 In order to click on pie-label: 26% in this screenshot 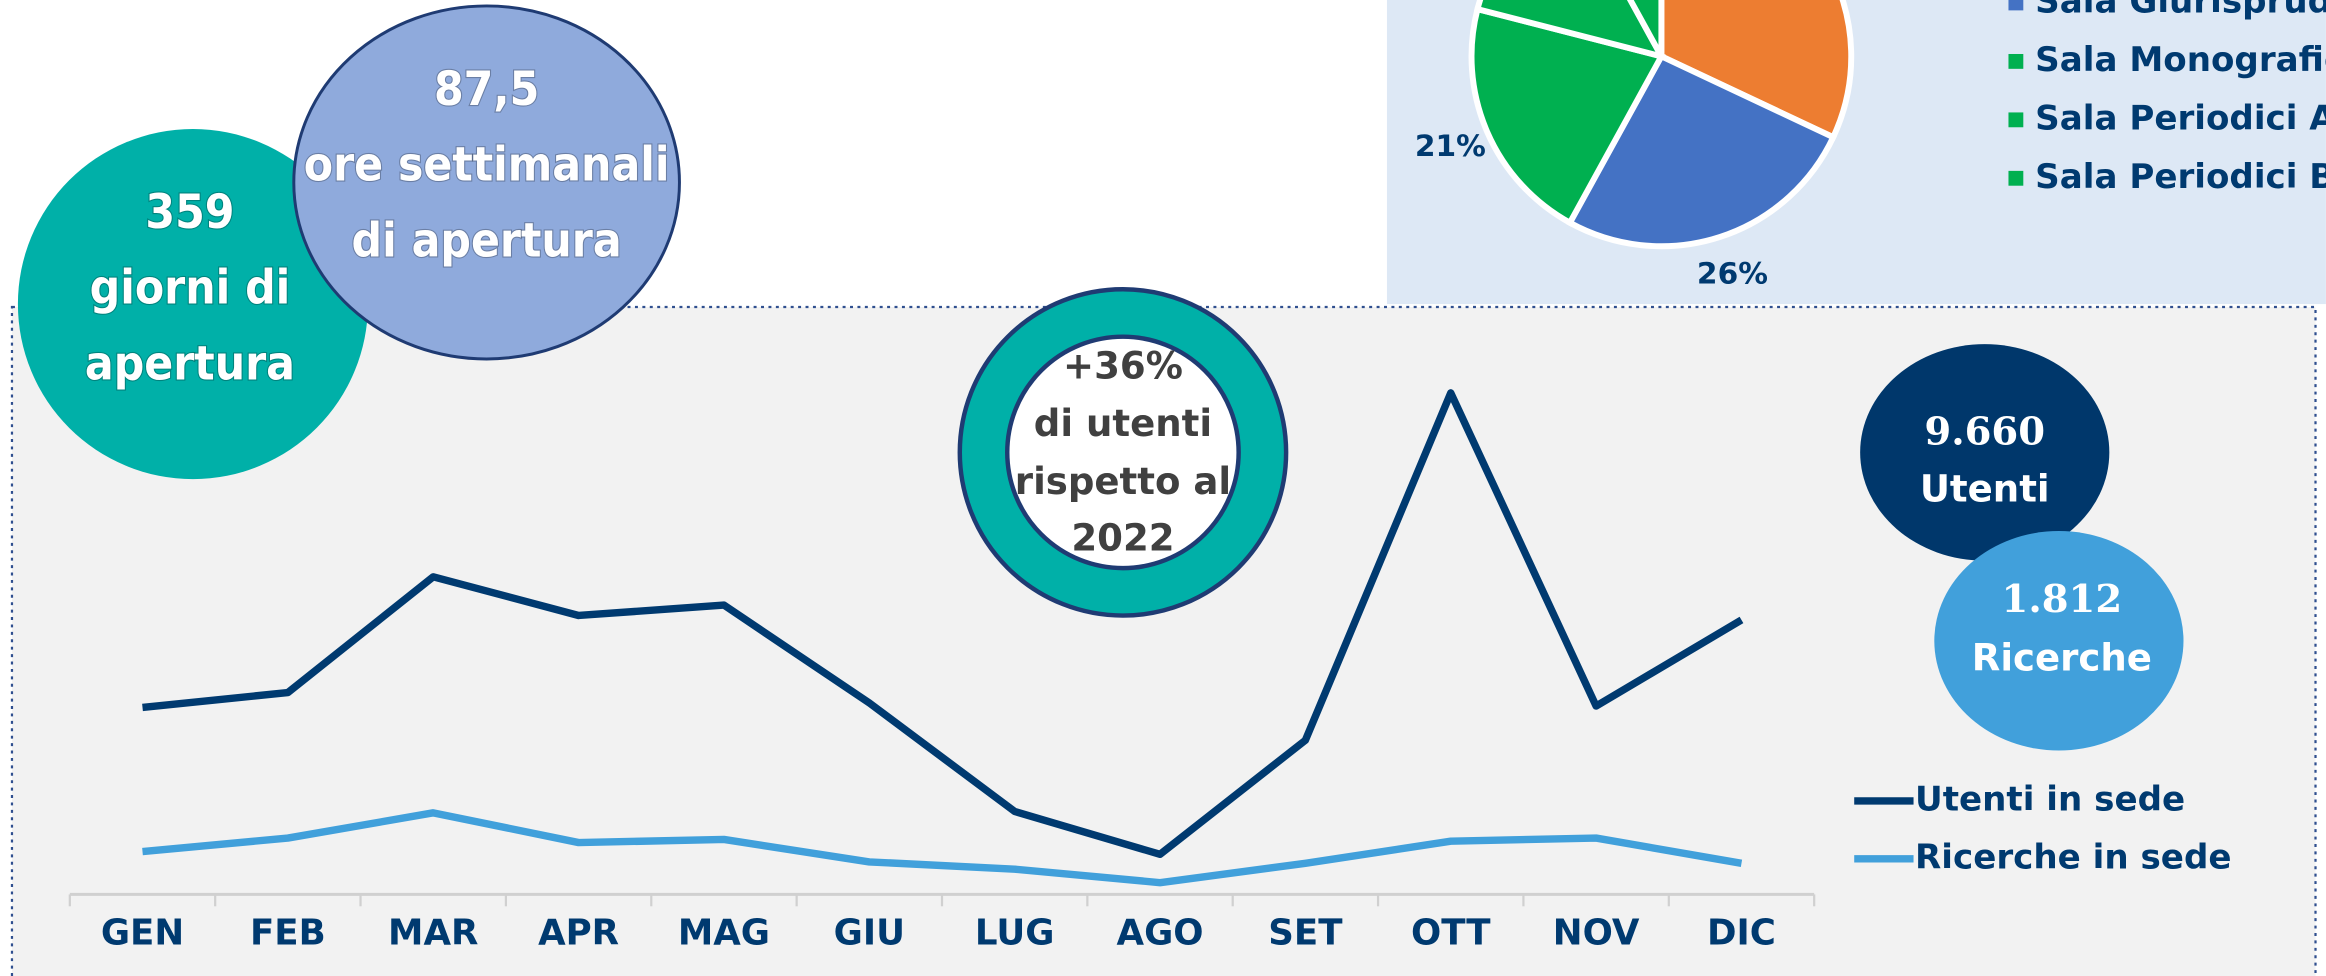, I will do `click(1732, 273)`.